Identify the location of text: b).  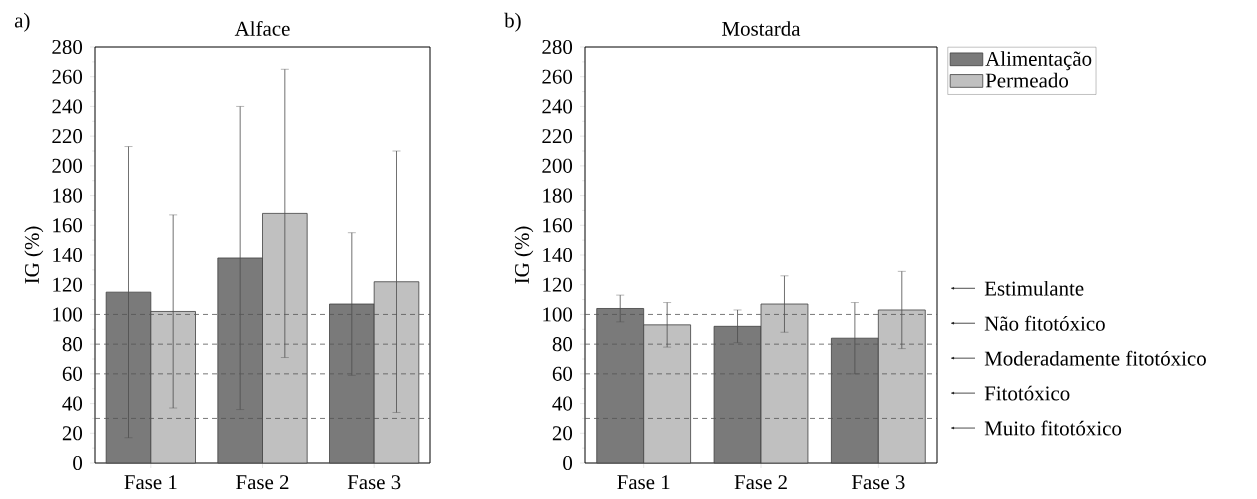
(512, 22).